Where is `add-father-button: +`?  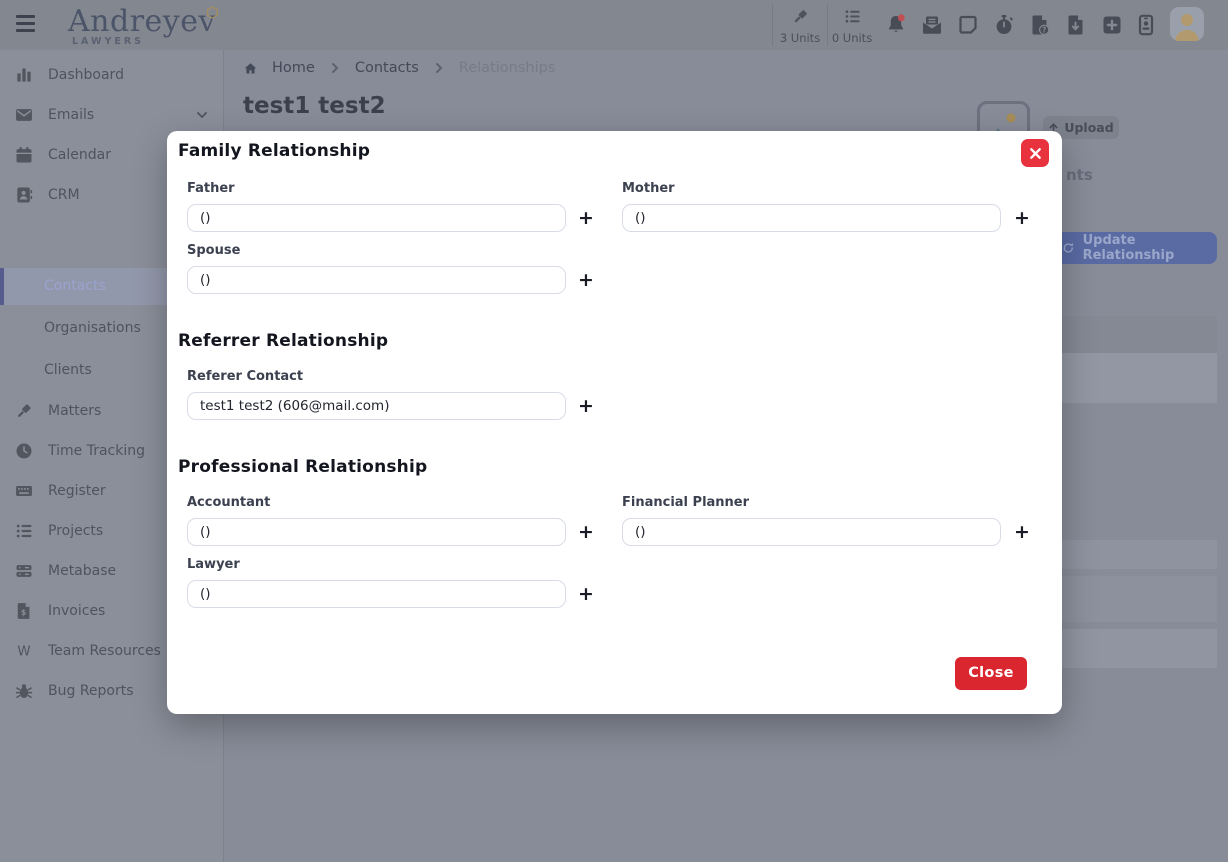 add-father-button: + is located at coordinates (586, 218).